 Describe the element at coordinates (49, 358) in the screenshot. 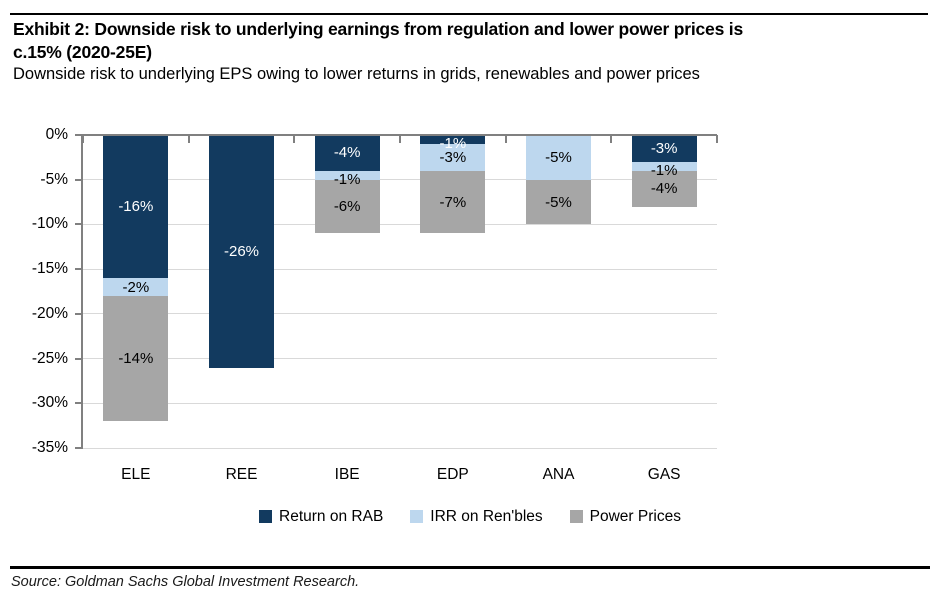

I see `y-axis-label: -25%` at that location.